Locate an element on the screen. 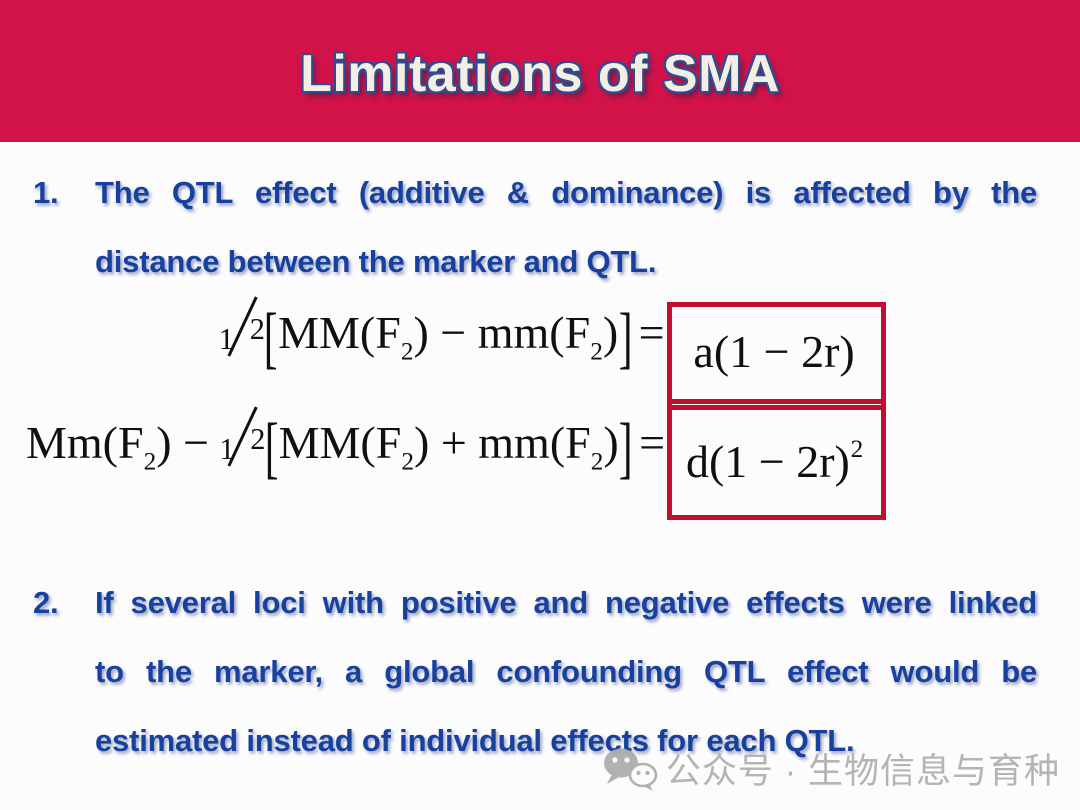 The image size is (1080, 810). point-2-number: 2. is located at coordinates (46, 602).